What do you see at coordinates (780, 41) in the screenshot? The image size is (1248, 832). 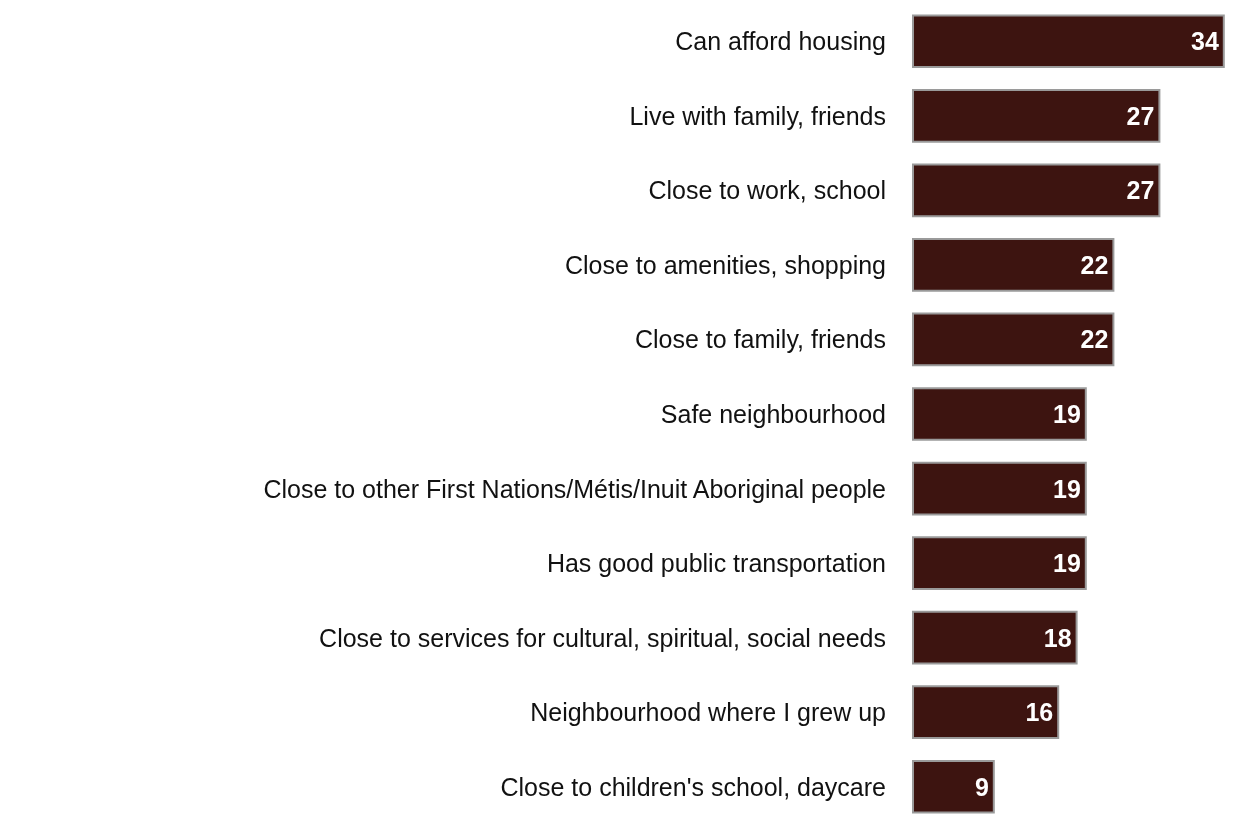 I see `y-tick-label: Can afford housing` at bounding box center [780, 41].